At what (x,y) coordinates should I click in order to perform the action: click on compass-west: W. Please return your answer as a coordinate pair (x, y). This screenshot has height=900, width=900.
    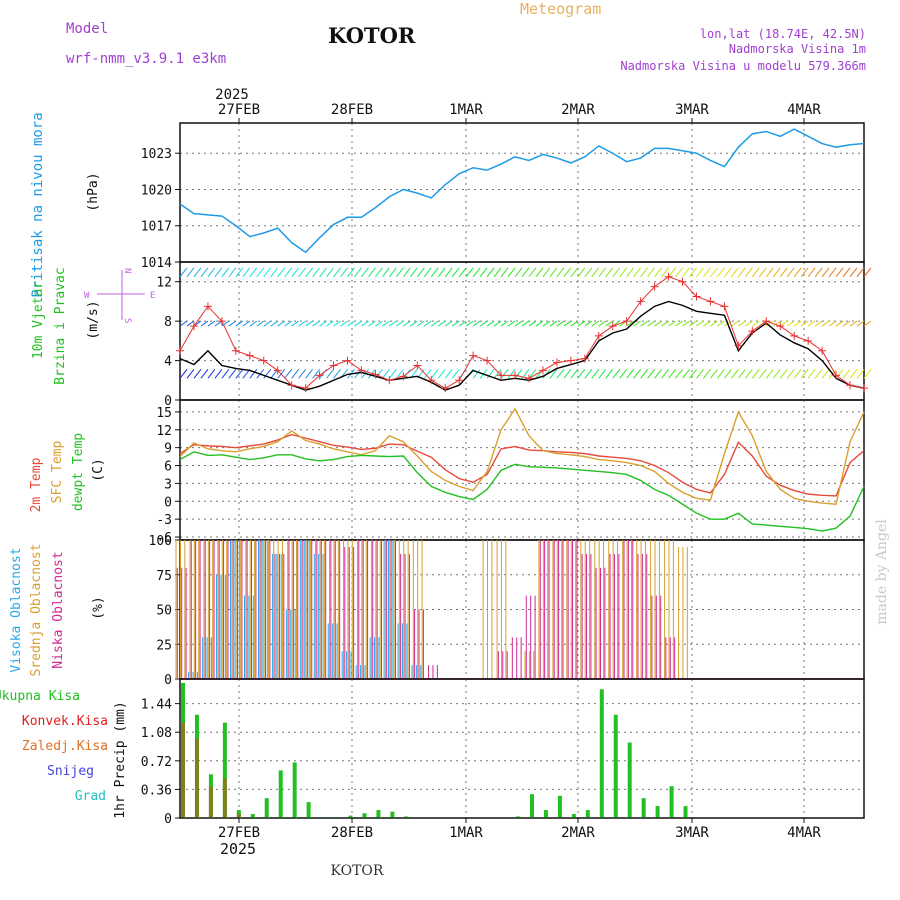
    Looking at the image, I should click on (87, 296).